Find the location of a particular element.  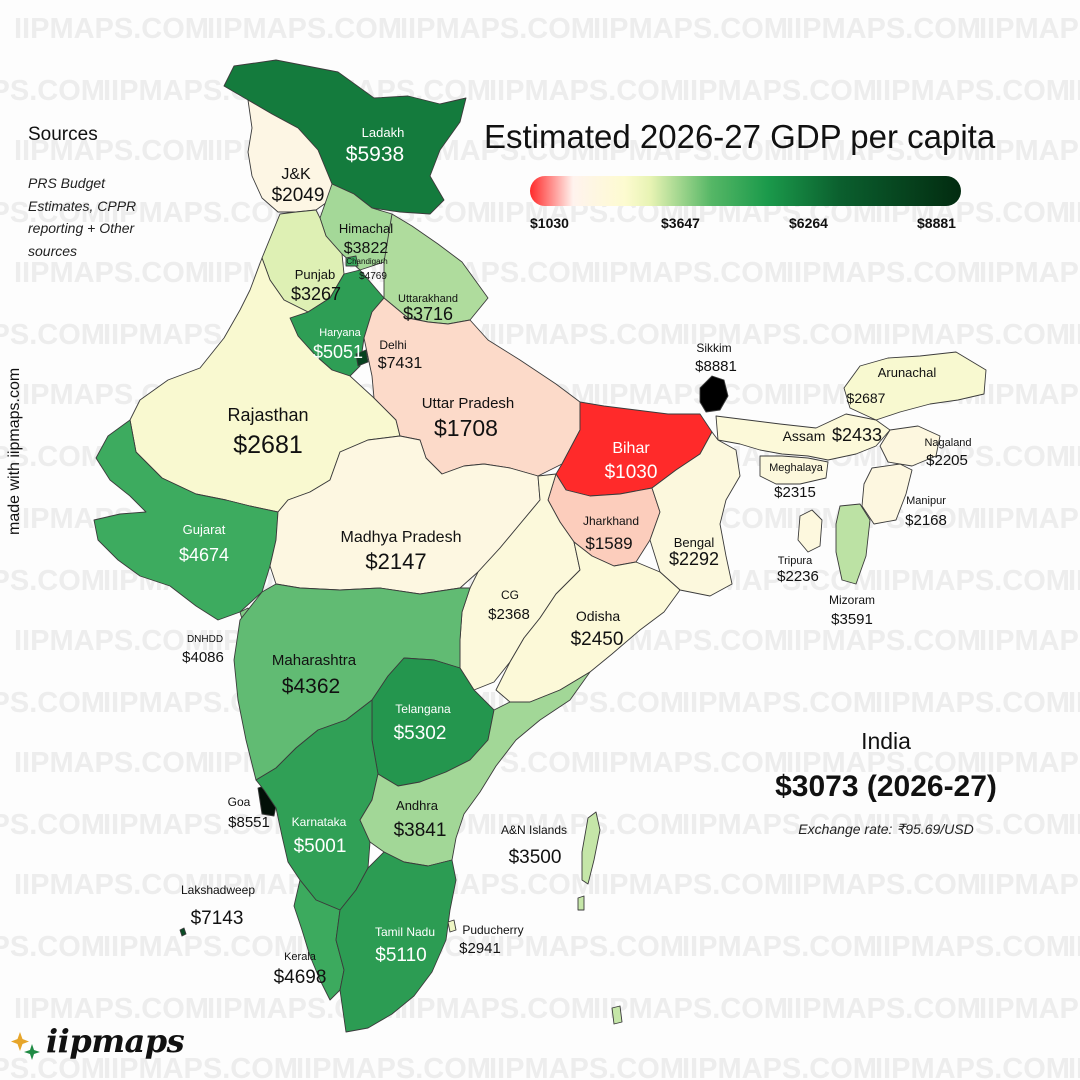

map-title: Estimated 2026-27 GDP per capita is located at coordinates (740, 136).